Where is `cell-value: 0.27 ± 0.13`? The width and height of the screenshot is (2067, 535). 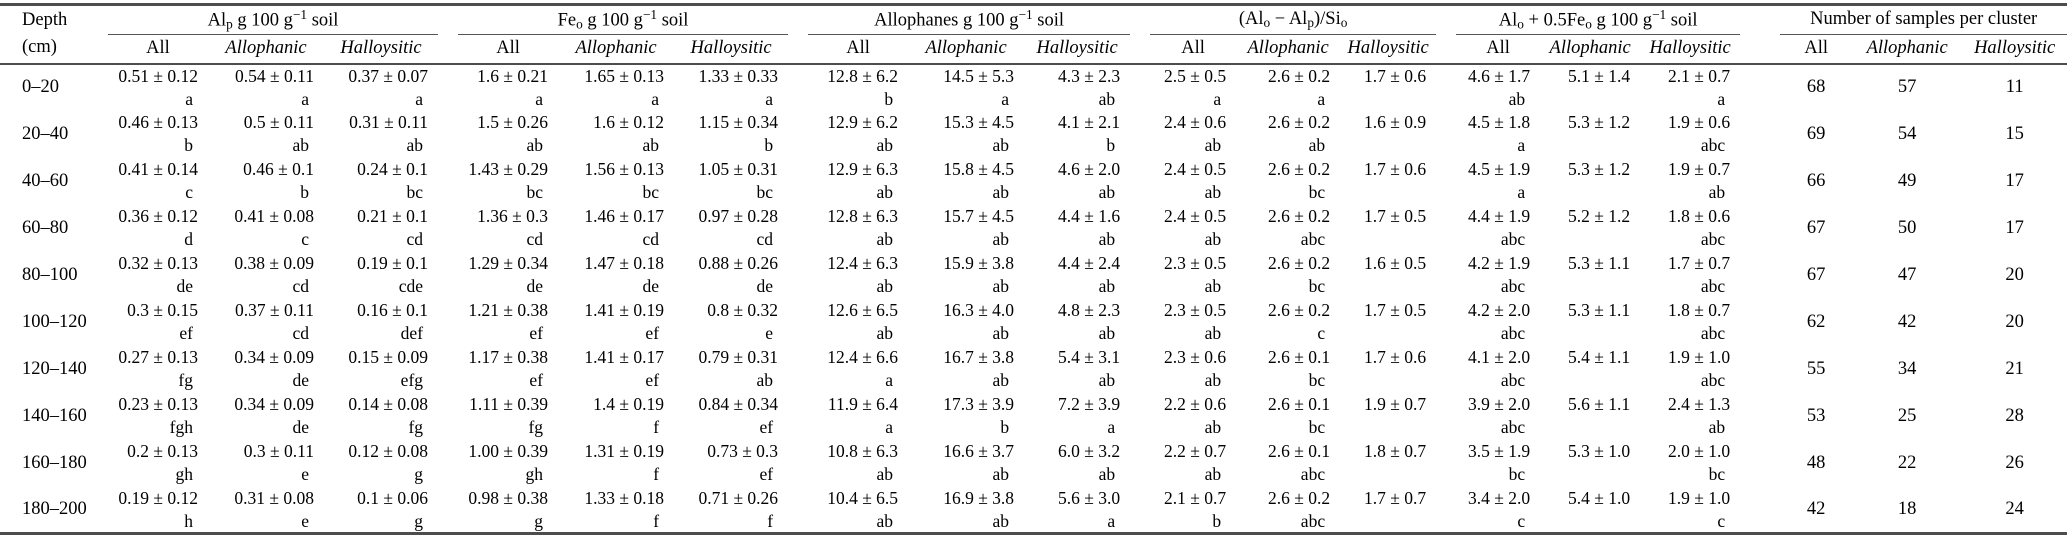 cell-value: 0.27 ± 0.13 is located at coordinates (158, 356).